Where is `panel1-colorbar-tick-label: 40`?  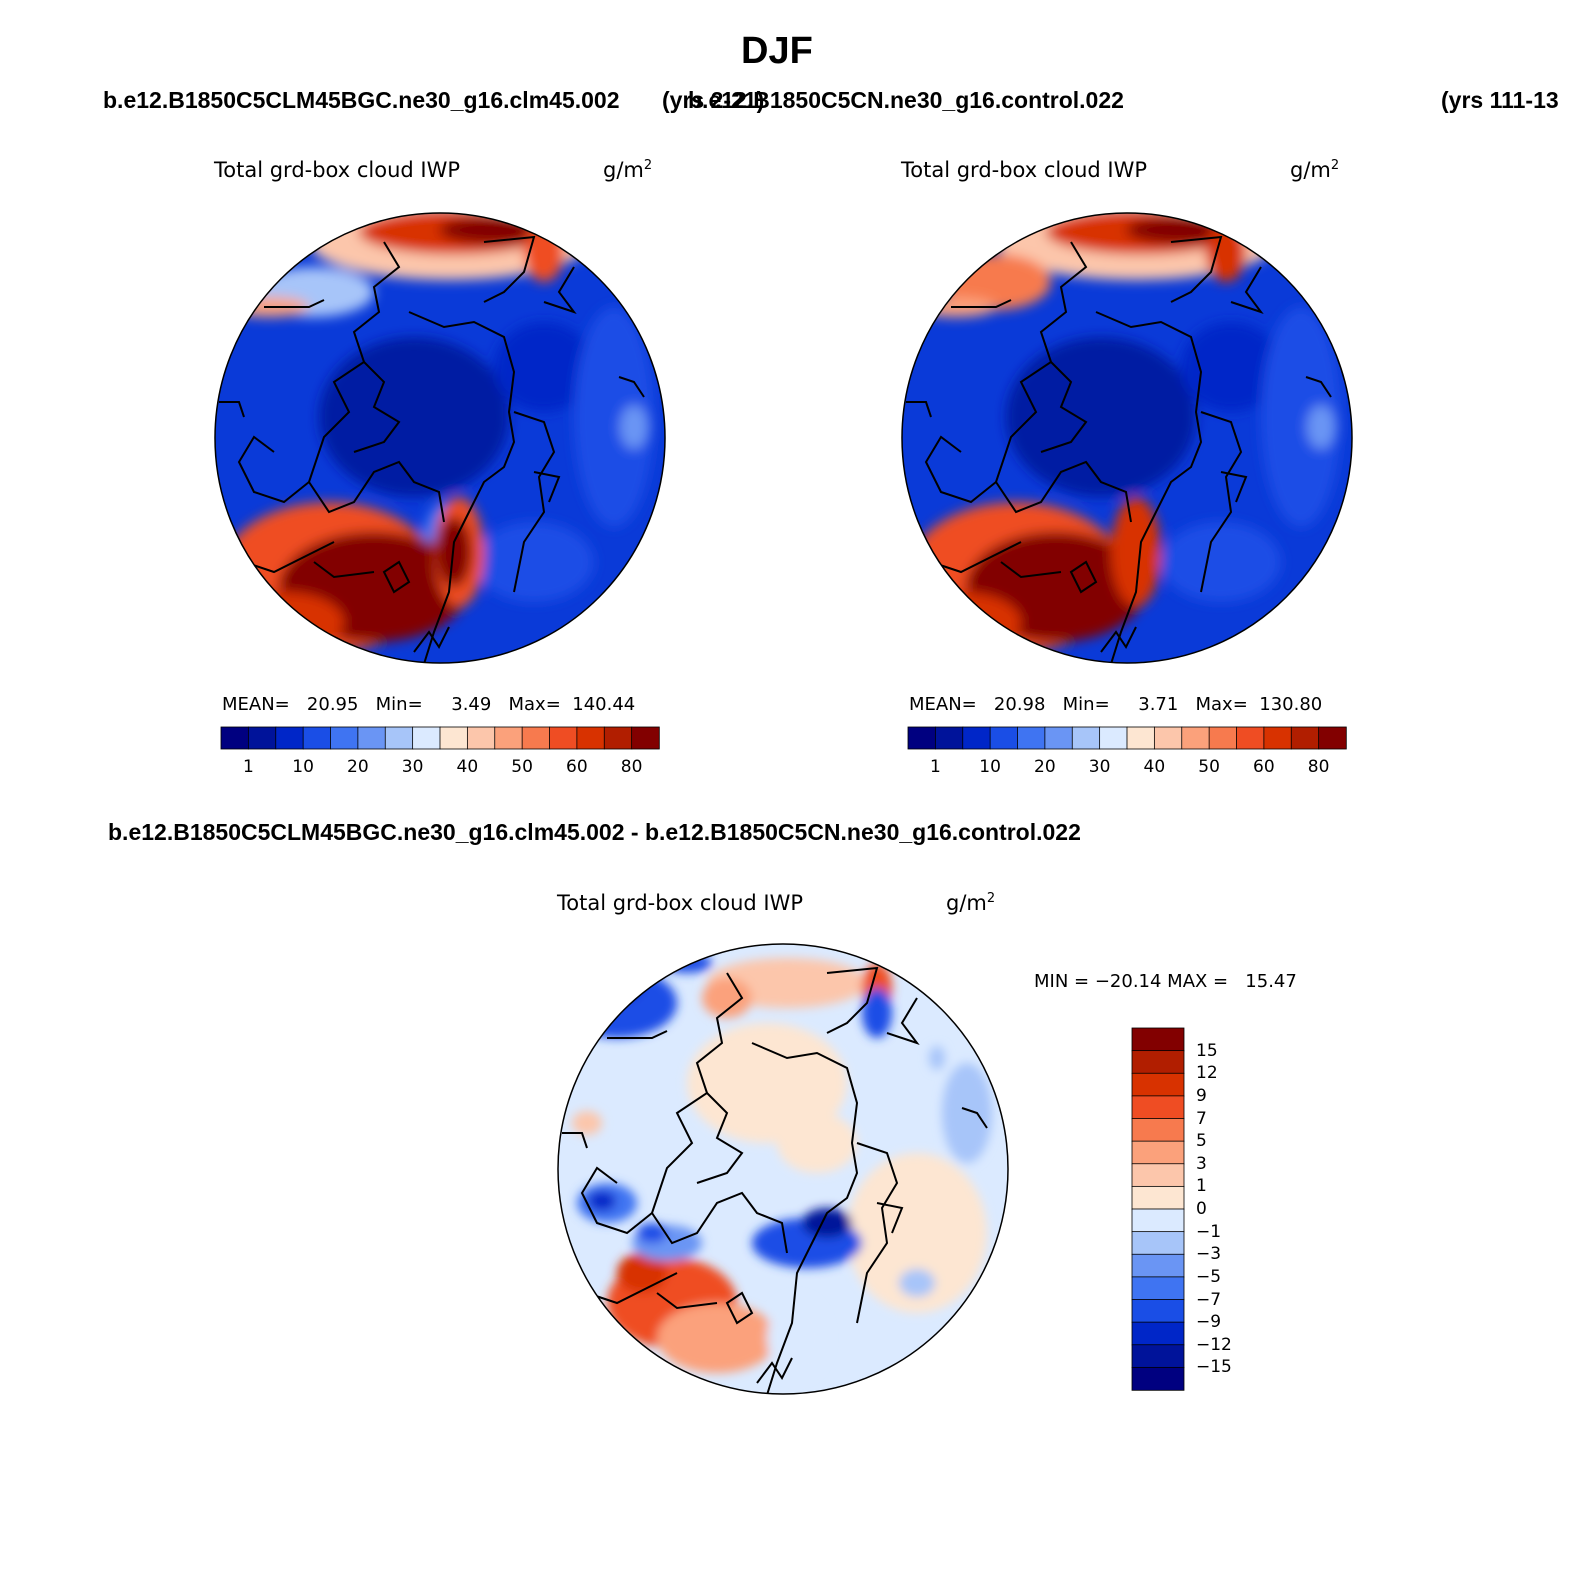
panel1-colorbar-tick-label: 40 is located at coordinates (467, 767).